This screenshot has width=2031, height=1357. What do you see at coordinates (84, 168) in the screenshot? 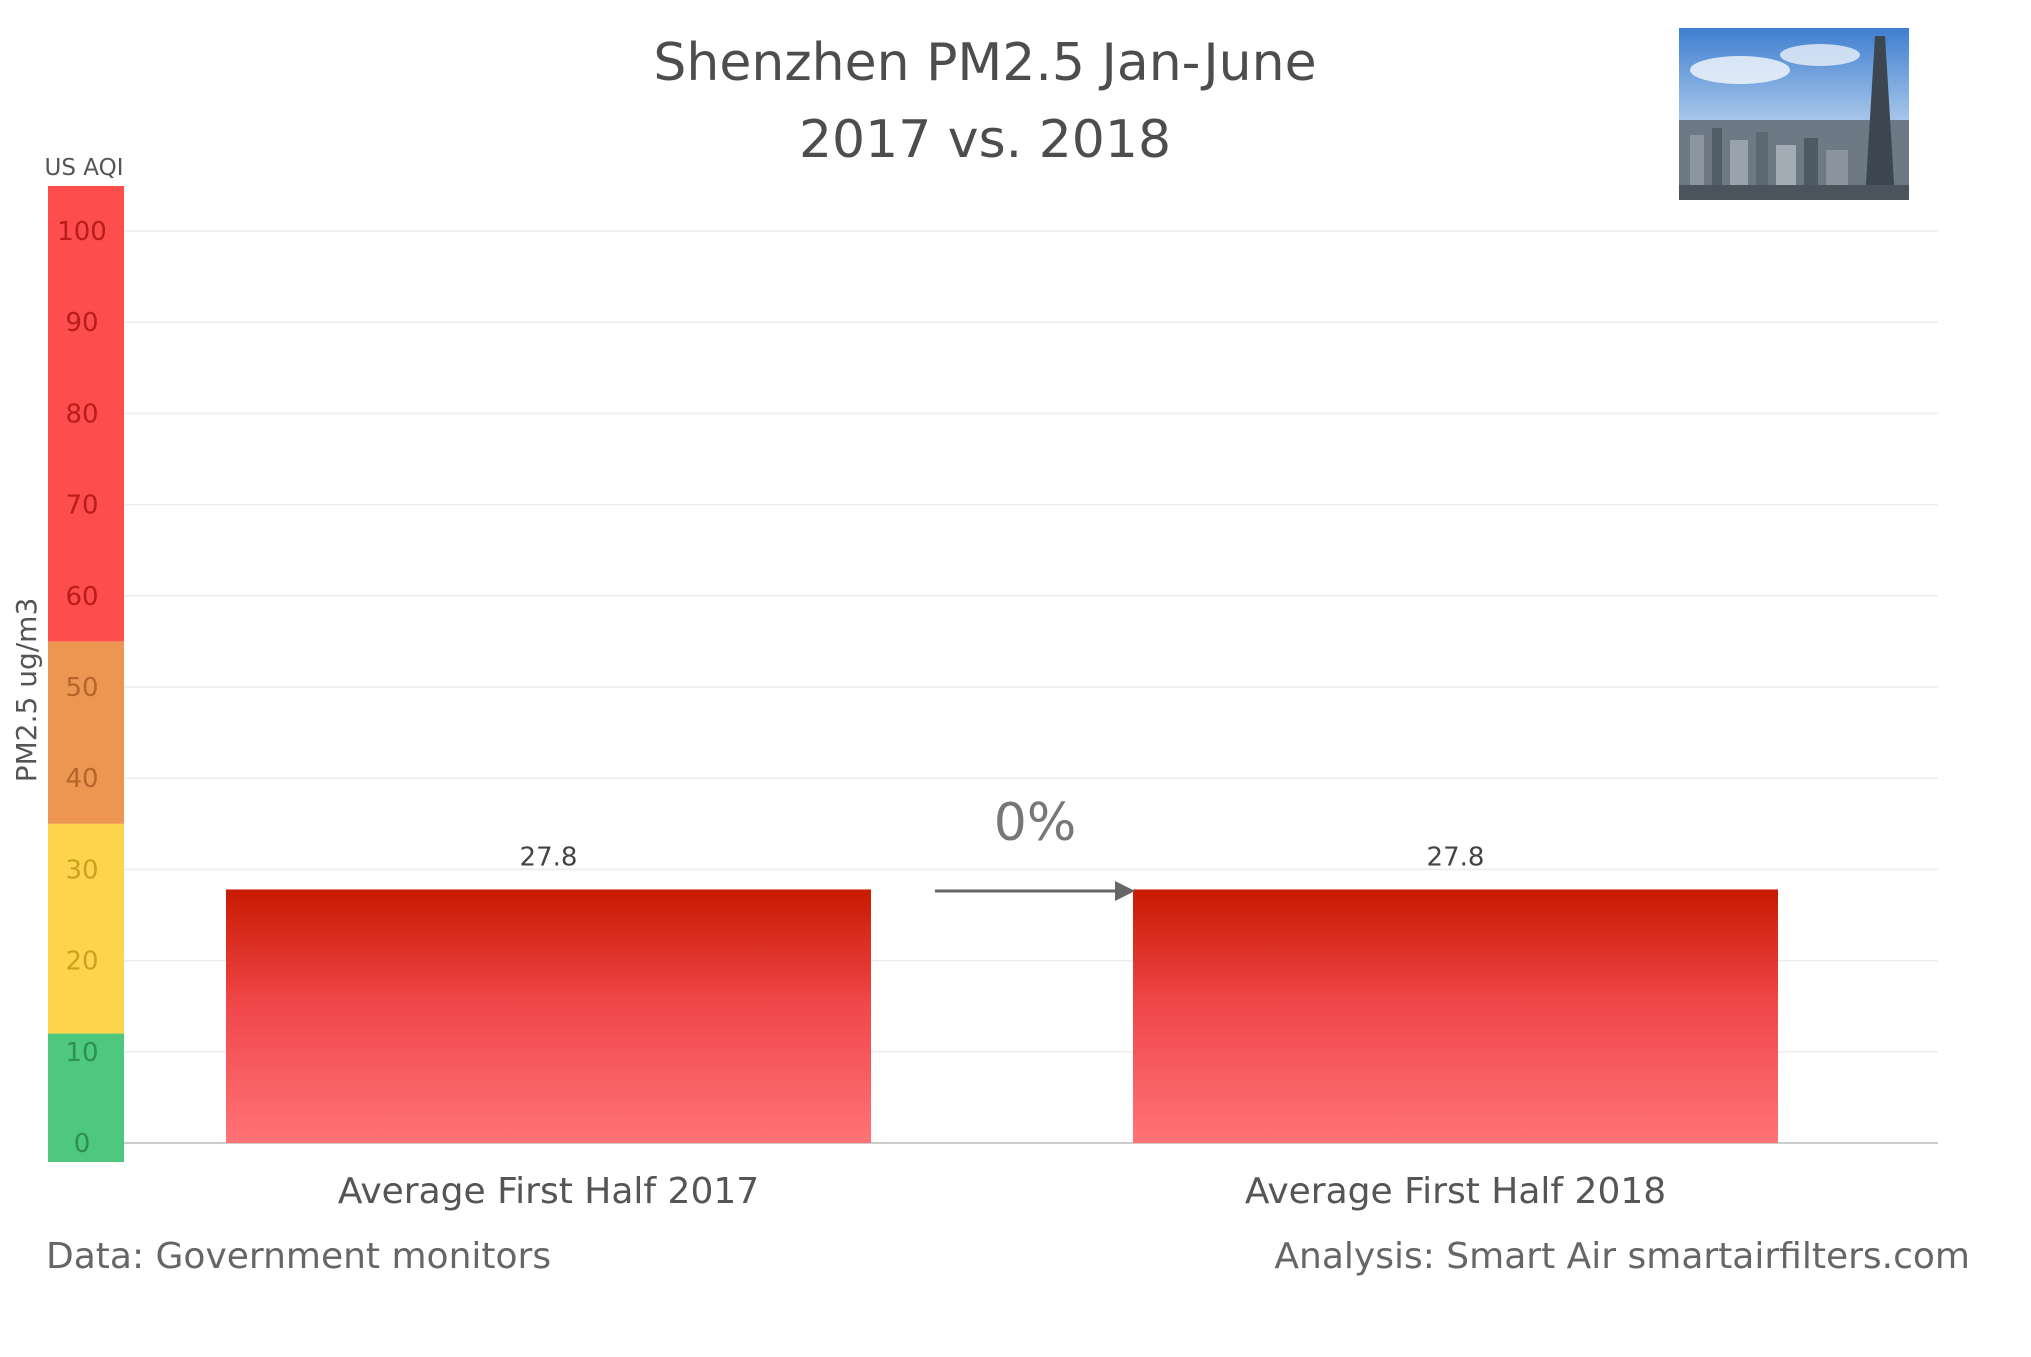
I see `aqi-label: US AQI` at bounding box center [84, 168].